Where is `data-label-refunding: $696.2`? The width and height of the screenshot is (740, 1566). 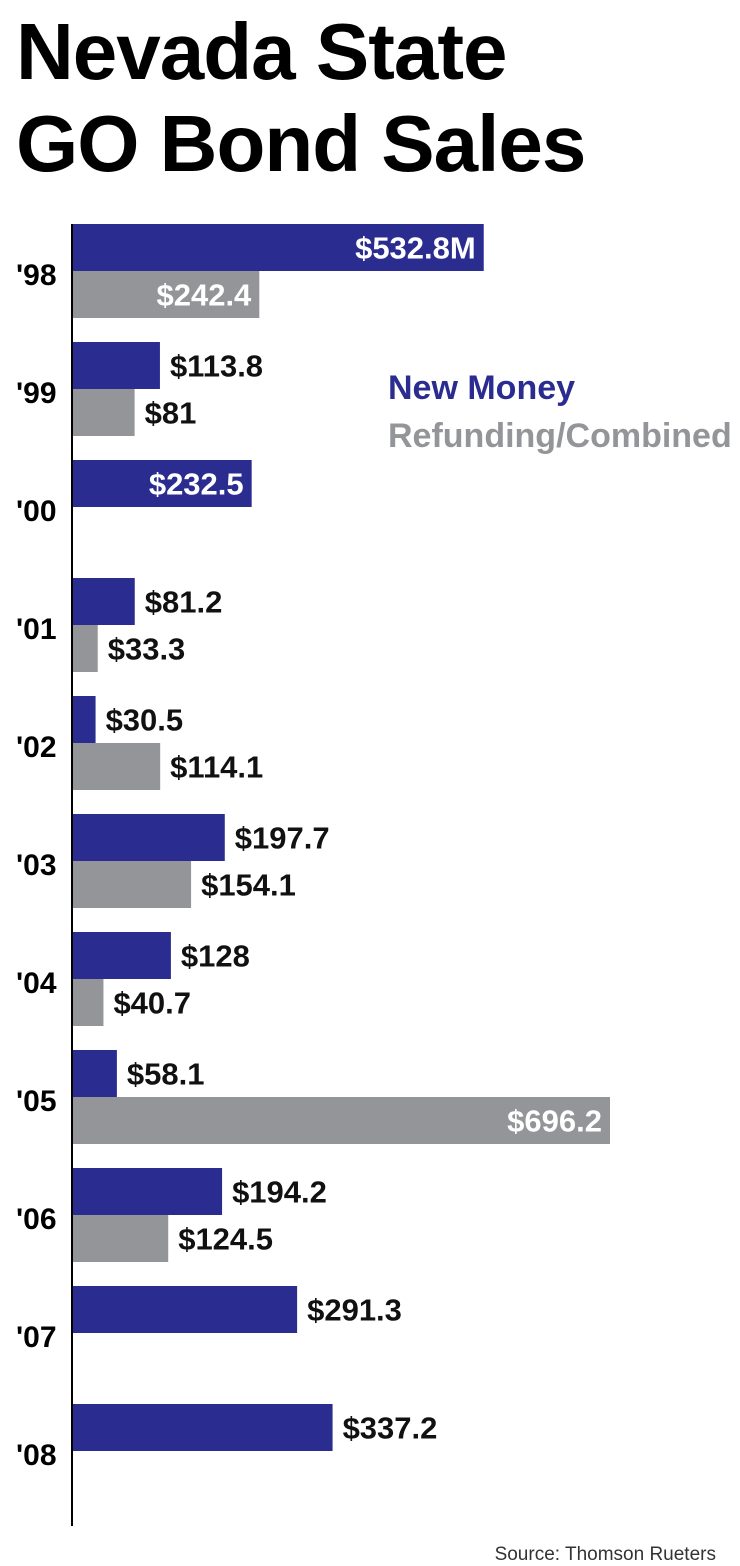
data-label-refunding: $696.2 is located at coordinates (554, 1121).